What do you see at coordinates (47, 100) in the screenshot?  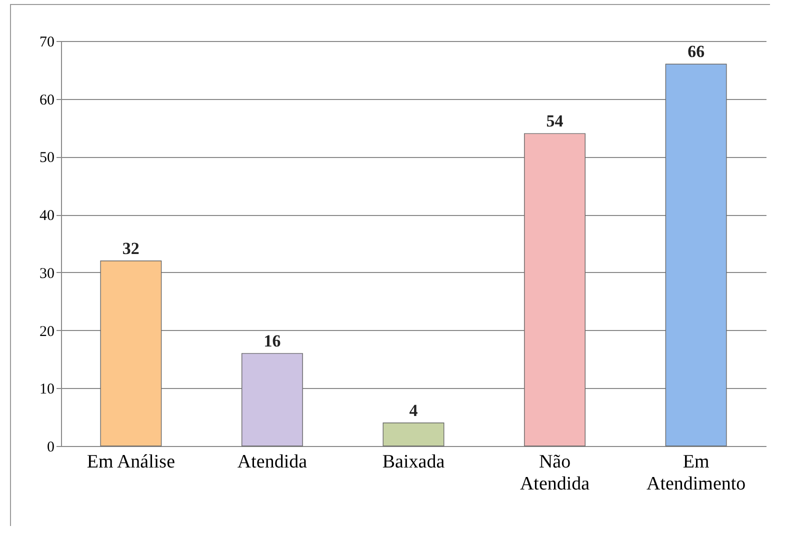 I see `y-tick-label: 60` at bounding box center [47, 100].